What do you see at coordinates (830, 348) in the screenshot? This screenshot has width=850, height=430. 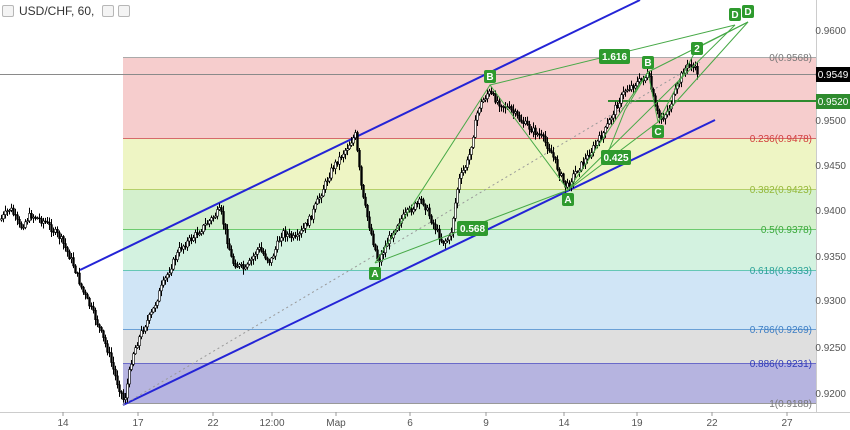 I see `price-tick-label: 0.9250` at bounding box center [830, 348].